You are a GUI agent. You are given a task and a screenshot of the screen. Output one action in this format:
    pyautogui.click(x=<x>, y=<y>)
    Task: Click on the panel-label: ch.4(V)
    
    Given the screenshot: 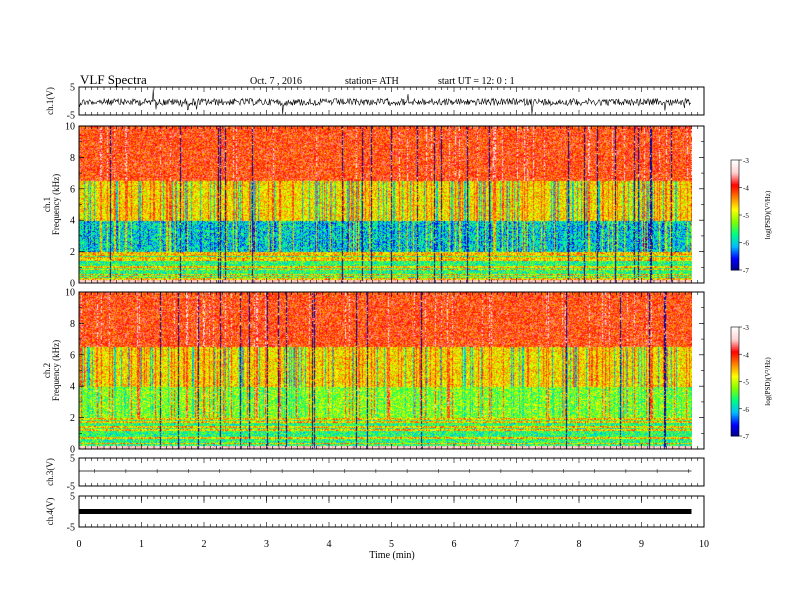 What is the action you would take?
    pyautogui.click(x=50, y=512)
    